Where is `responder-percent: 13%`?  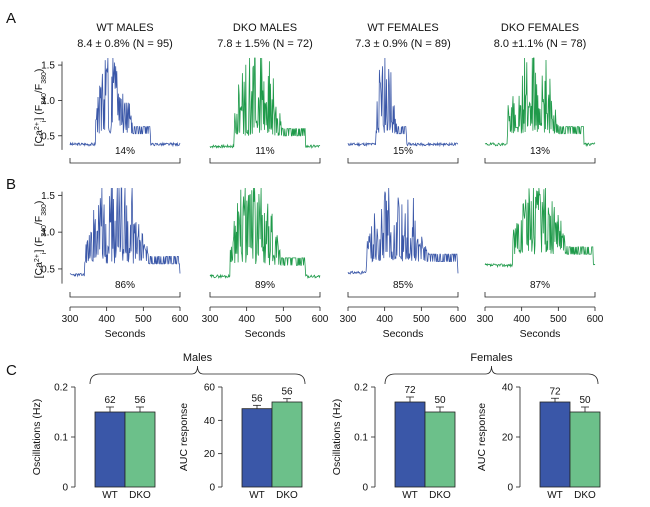
responder-percent: 13% is located at coordinates (540, 151).